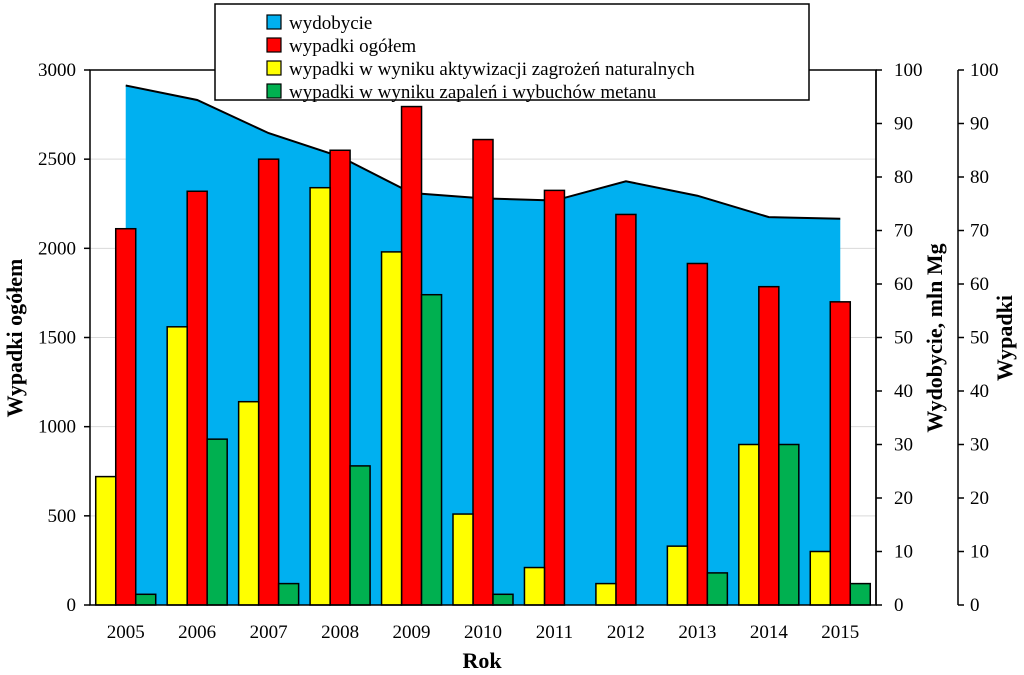  I want to click on x-axis-title: Rok, so click(482, 660).